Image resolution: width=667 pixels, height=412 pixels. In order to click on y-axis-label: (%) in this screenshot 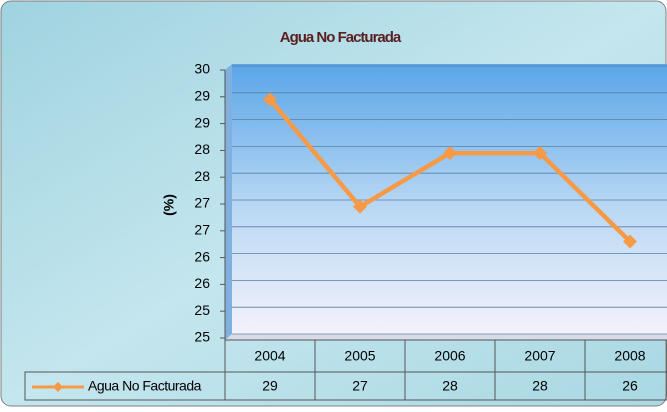, I will do `click(169, 205)`.